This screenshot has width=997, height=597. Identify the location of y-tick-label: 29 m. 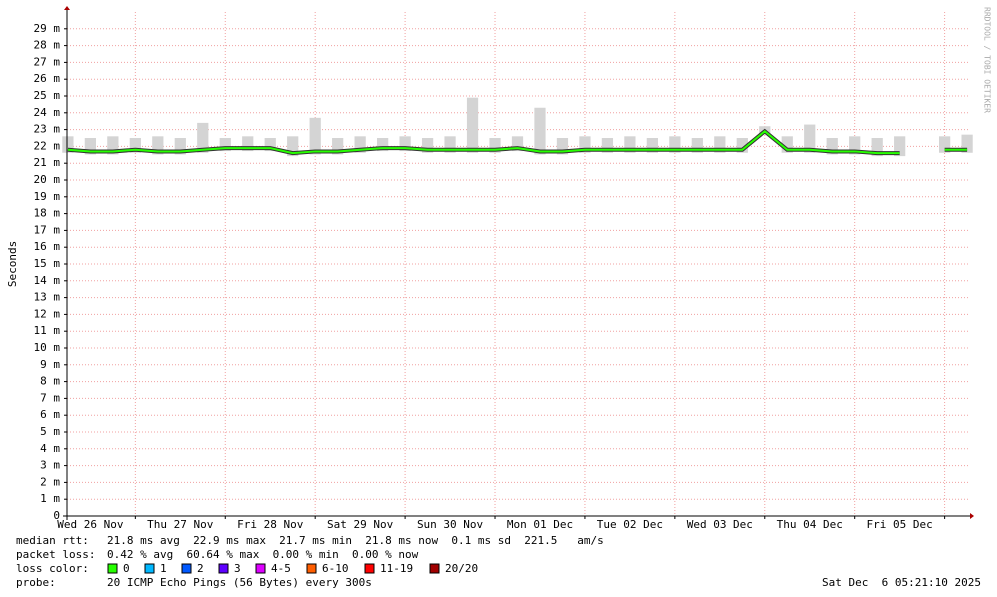
(47, 28).